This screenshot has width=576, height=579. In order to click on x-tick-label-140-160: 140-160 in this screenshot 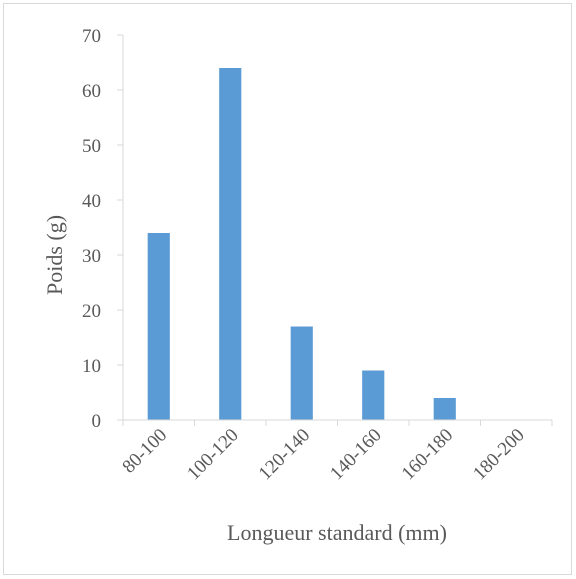, I will do `click(356, 455)`.